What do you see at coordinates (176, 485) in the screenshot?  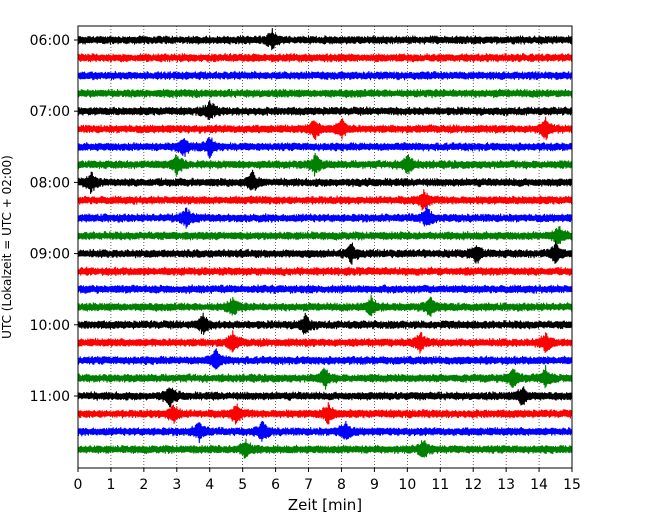 I see `x-tick-label: 3` at bounding box center [176, 485].